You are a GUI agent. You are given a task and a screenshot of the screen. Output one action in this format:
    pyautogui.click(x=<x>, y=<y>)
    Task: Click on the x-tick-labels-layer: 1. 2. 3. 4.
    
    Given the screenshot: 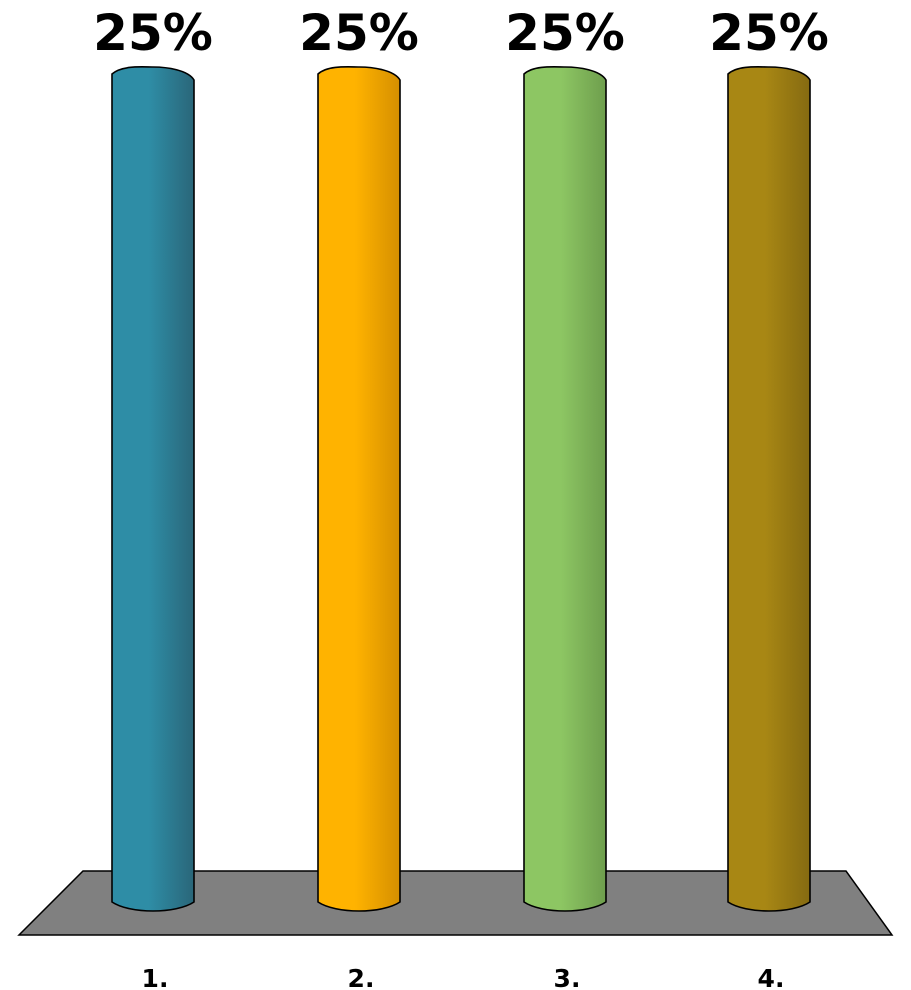 What is the action you would take?
    pyautogui.click(x=463, y=977)
    